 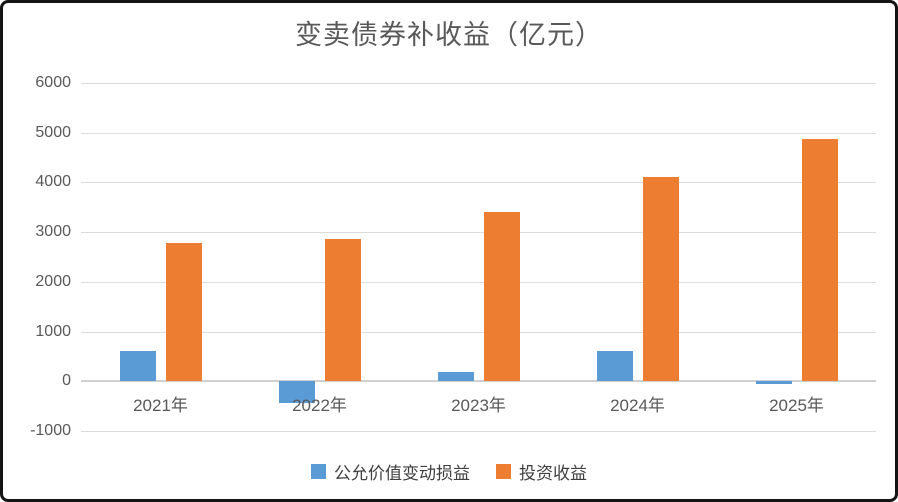 What do you see at coordinates (478, 381) in the screenshot?
I see `x-axis-line` at bounding box center [478, 381].